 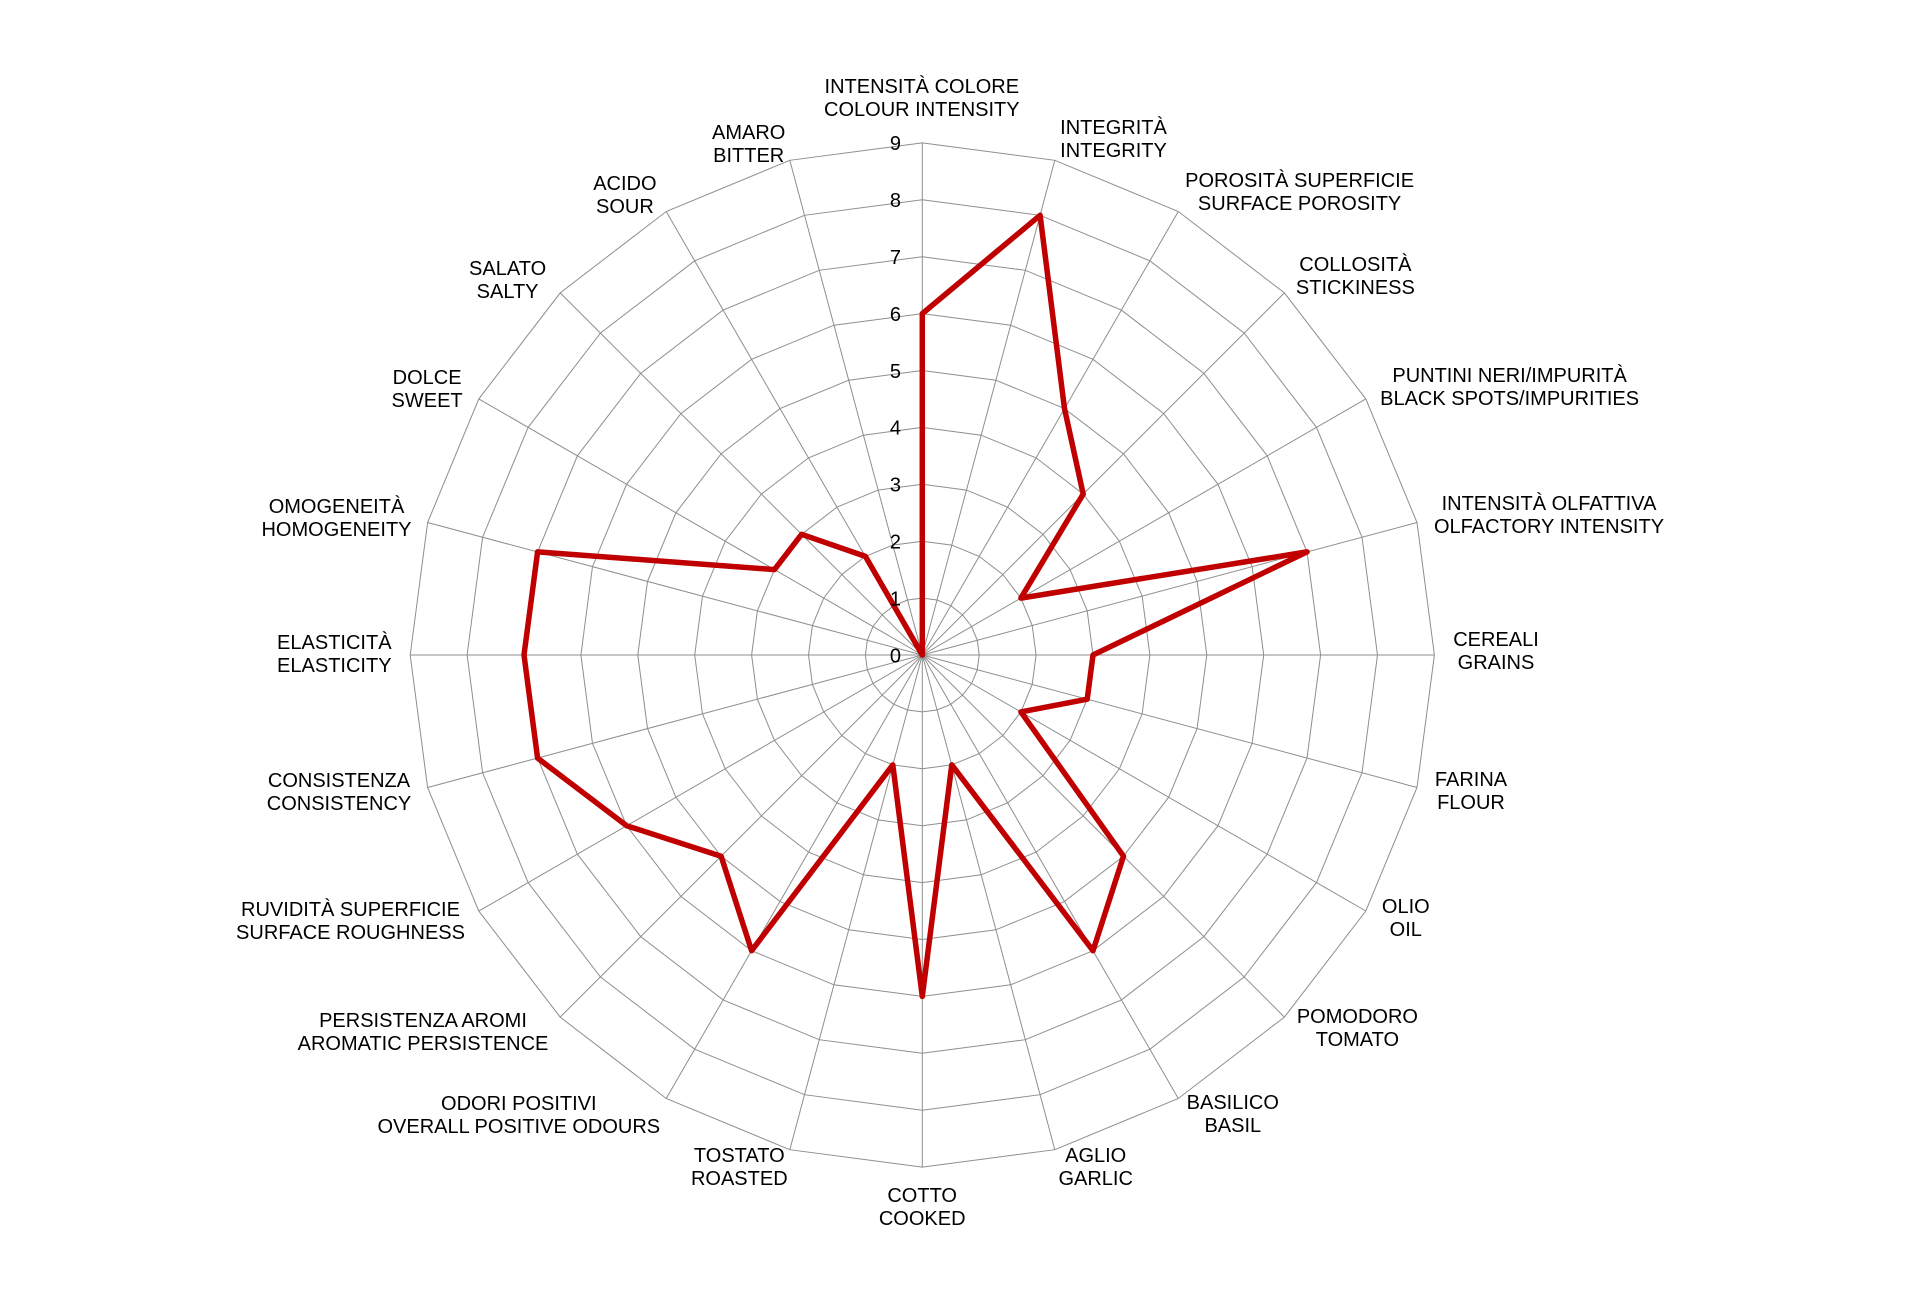 I want to click on svg-text: 6, so click(x=895, y=315).